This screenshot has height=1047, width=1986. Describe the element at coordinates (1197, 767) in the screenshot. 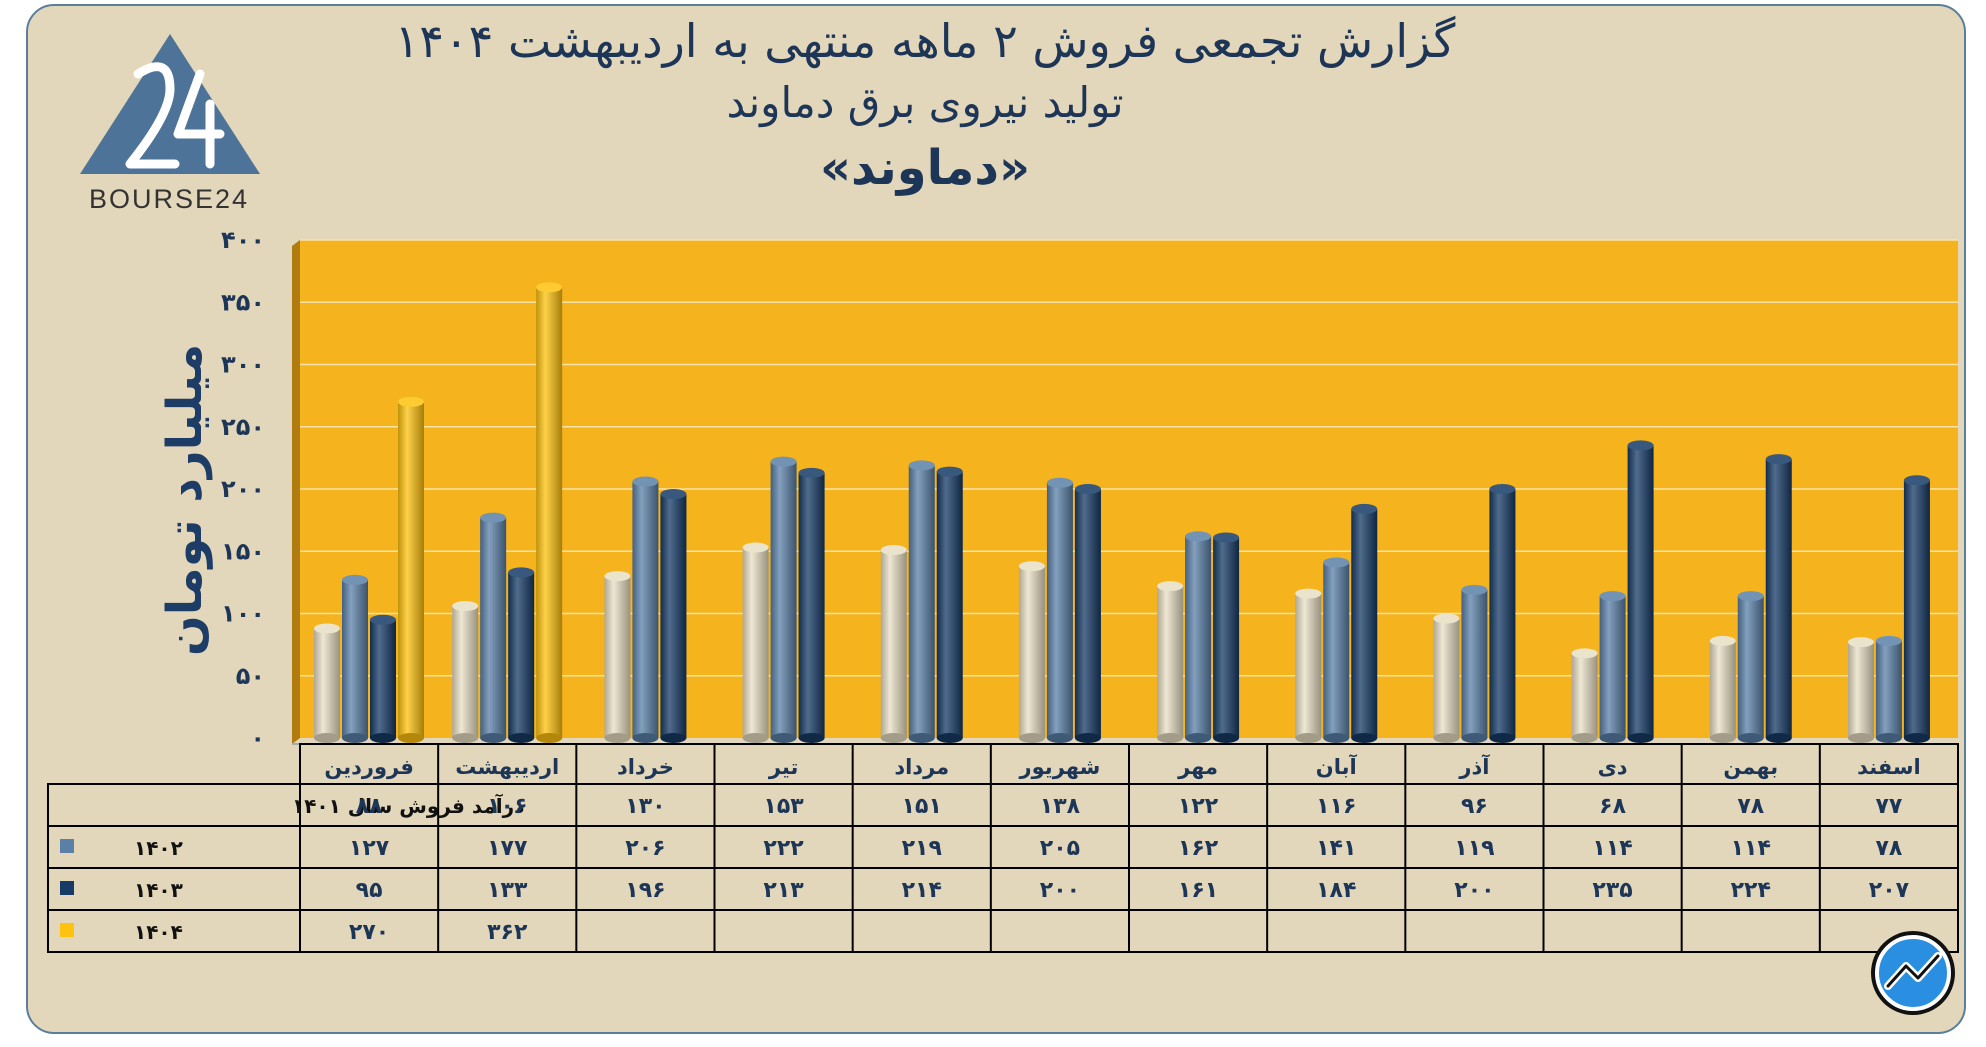

I see `x-category-label: مهر` at that location.